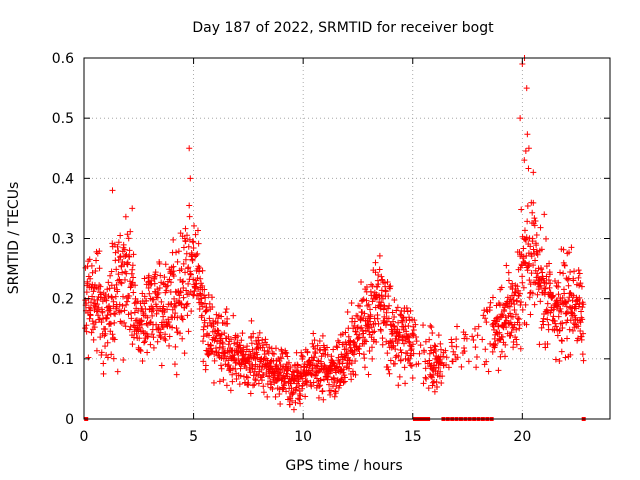  What do you see at coordinates (63, 300) in the screenshot?
I see `y-tick-label: 0.2` at bounding box center [63, 300].